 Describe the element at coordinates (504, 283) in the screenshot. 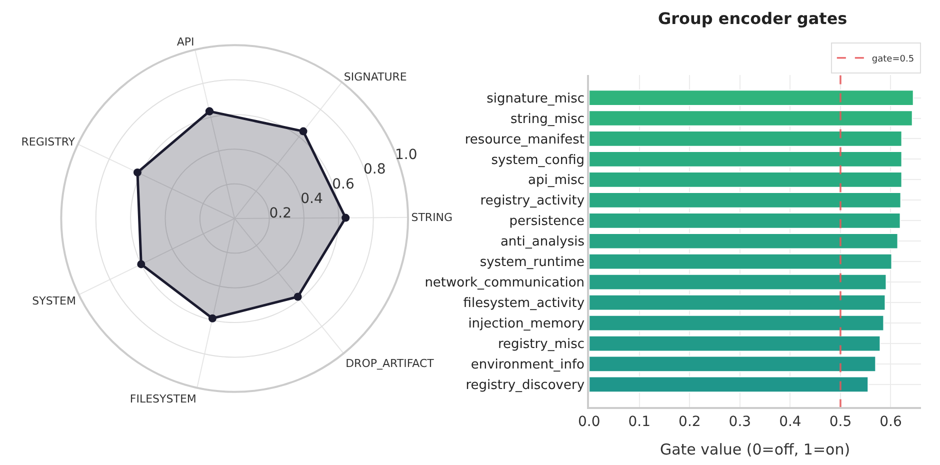

I see `y-tick-label: network_communication` at that location.